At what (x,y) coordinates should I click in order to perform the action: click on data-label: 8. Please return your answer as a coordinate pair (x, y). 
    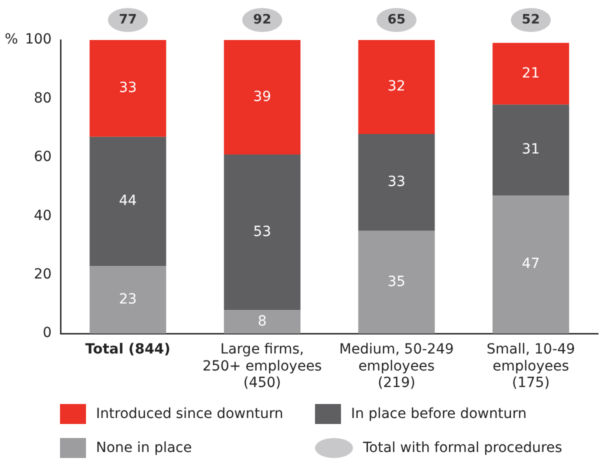
    Looking at the image, I should click on (262, 321).